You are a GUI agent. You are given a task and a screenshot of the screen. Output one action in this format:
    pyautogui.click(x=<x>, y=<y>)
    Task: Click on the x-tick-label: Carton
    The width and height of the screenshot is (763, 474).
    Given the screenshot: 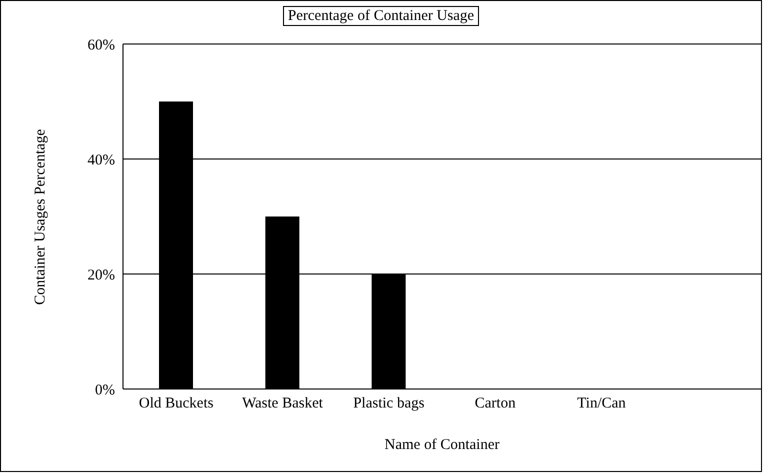 What is the action you would take?
    pyautogui.click(x=495, y=404)
    